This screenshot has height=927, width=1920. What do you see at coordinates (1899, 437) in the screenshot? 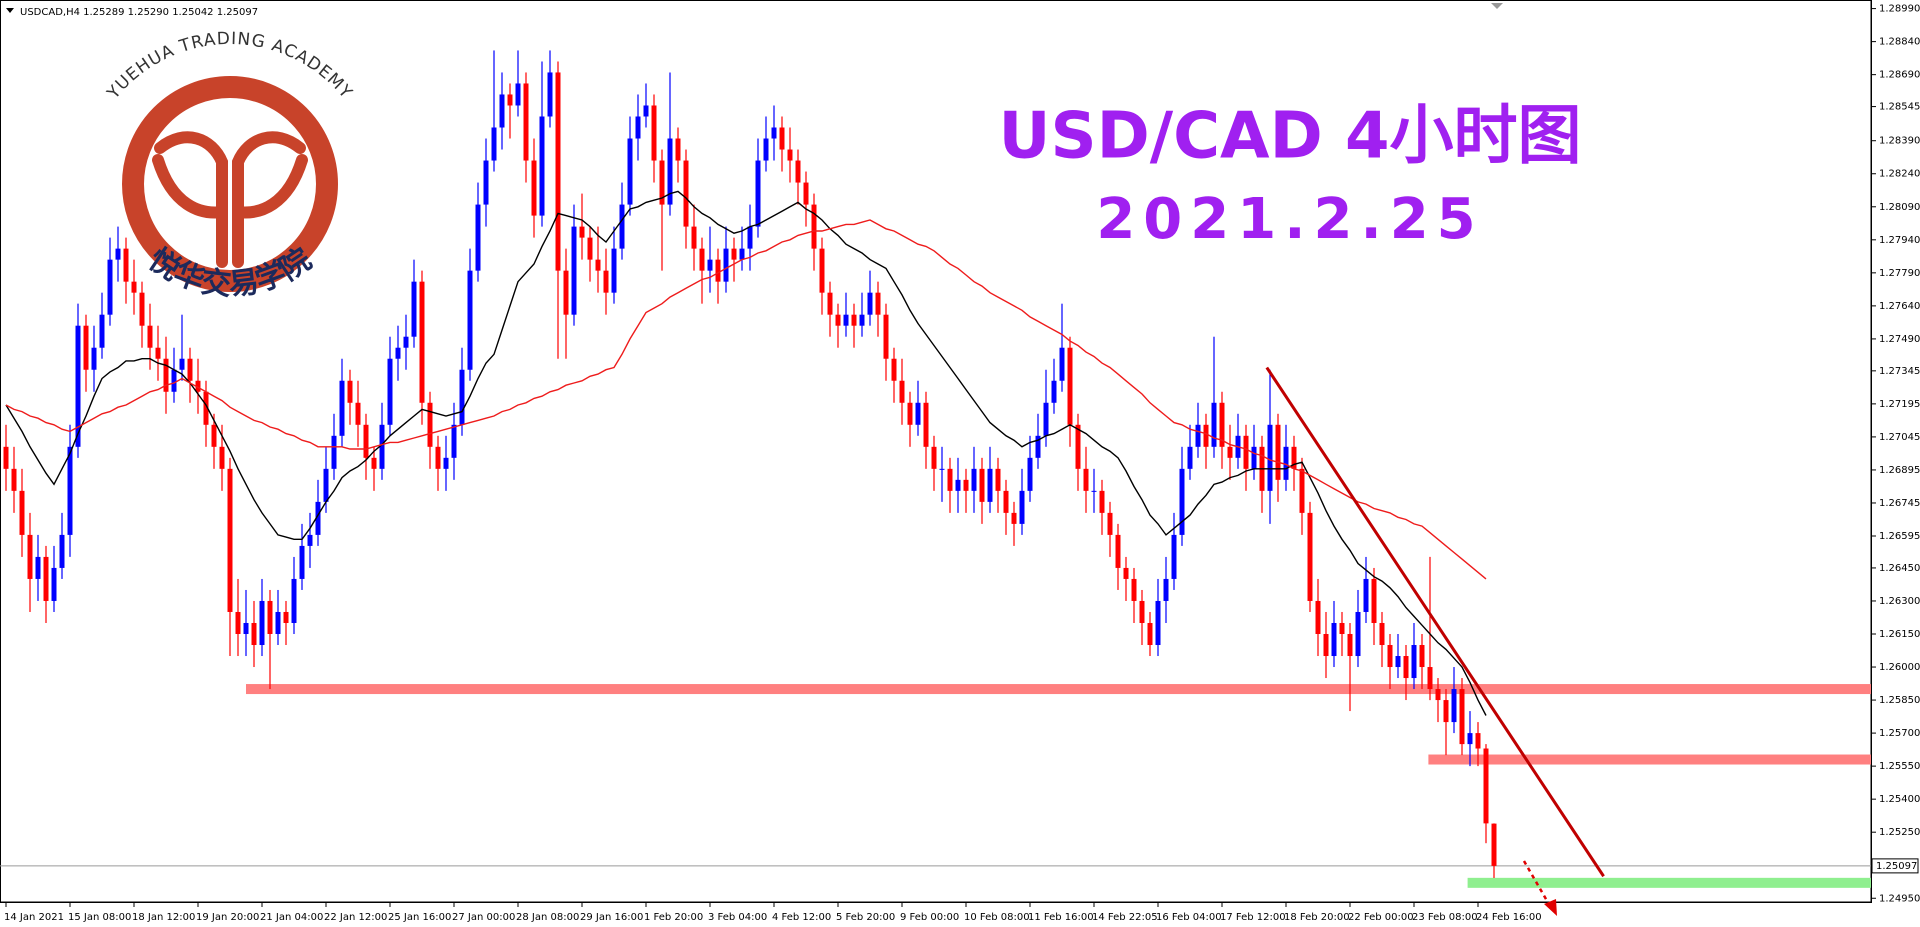
I see `y-tick-label: 1.27045` at bounding box center [1899, 437].